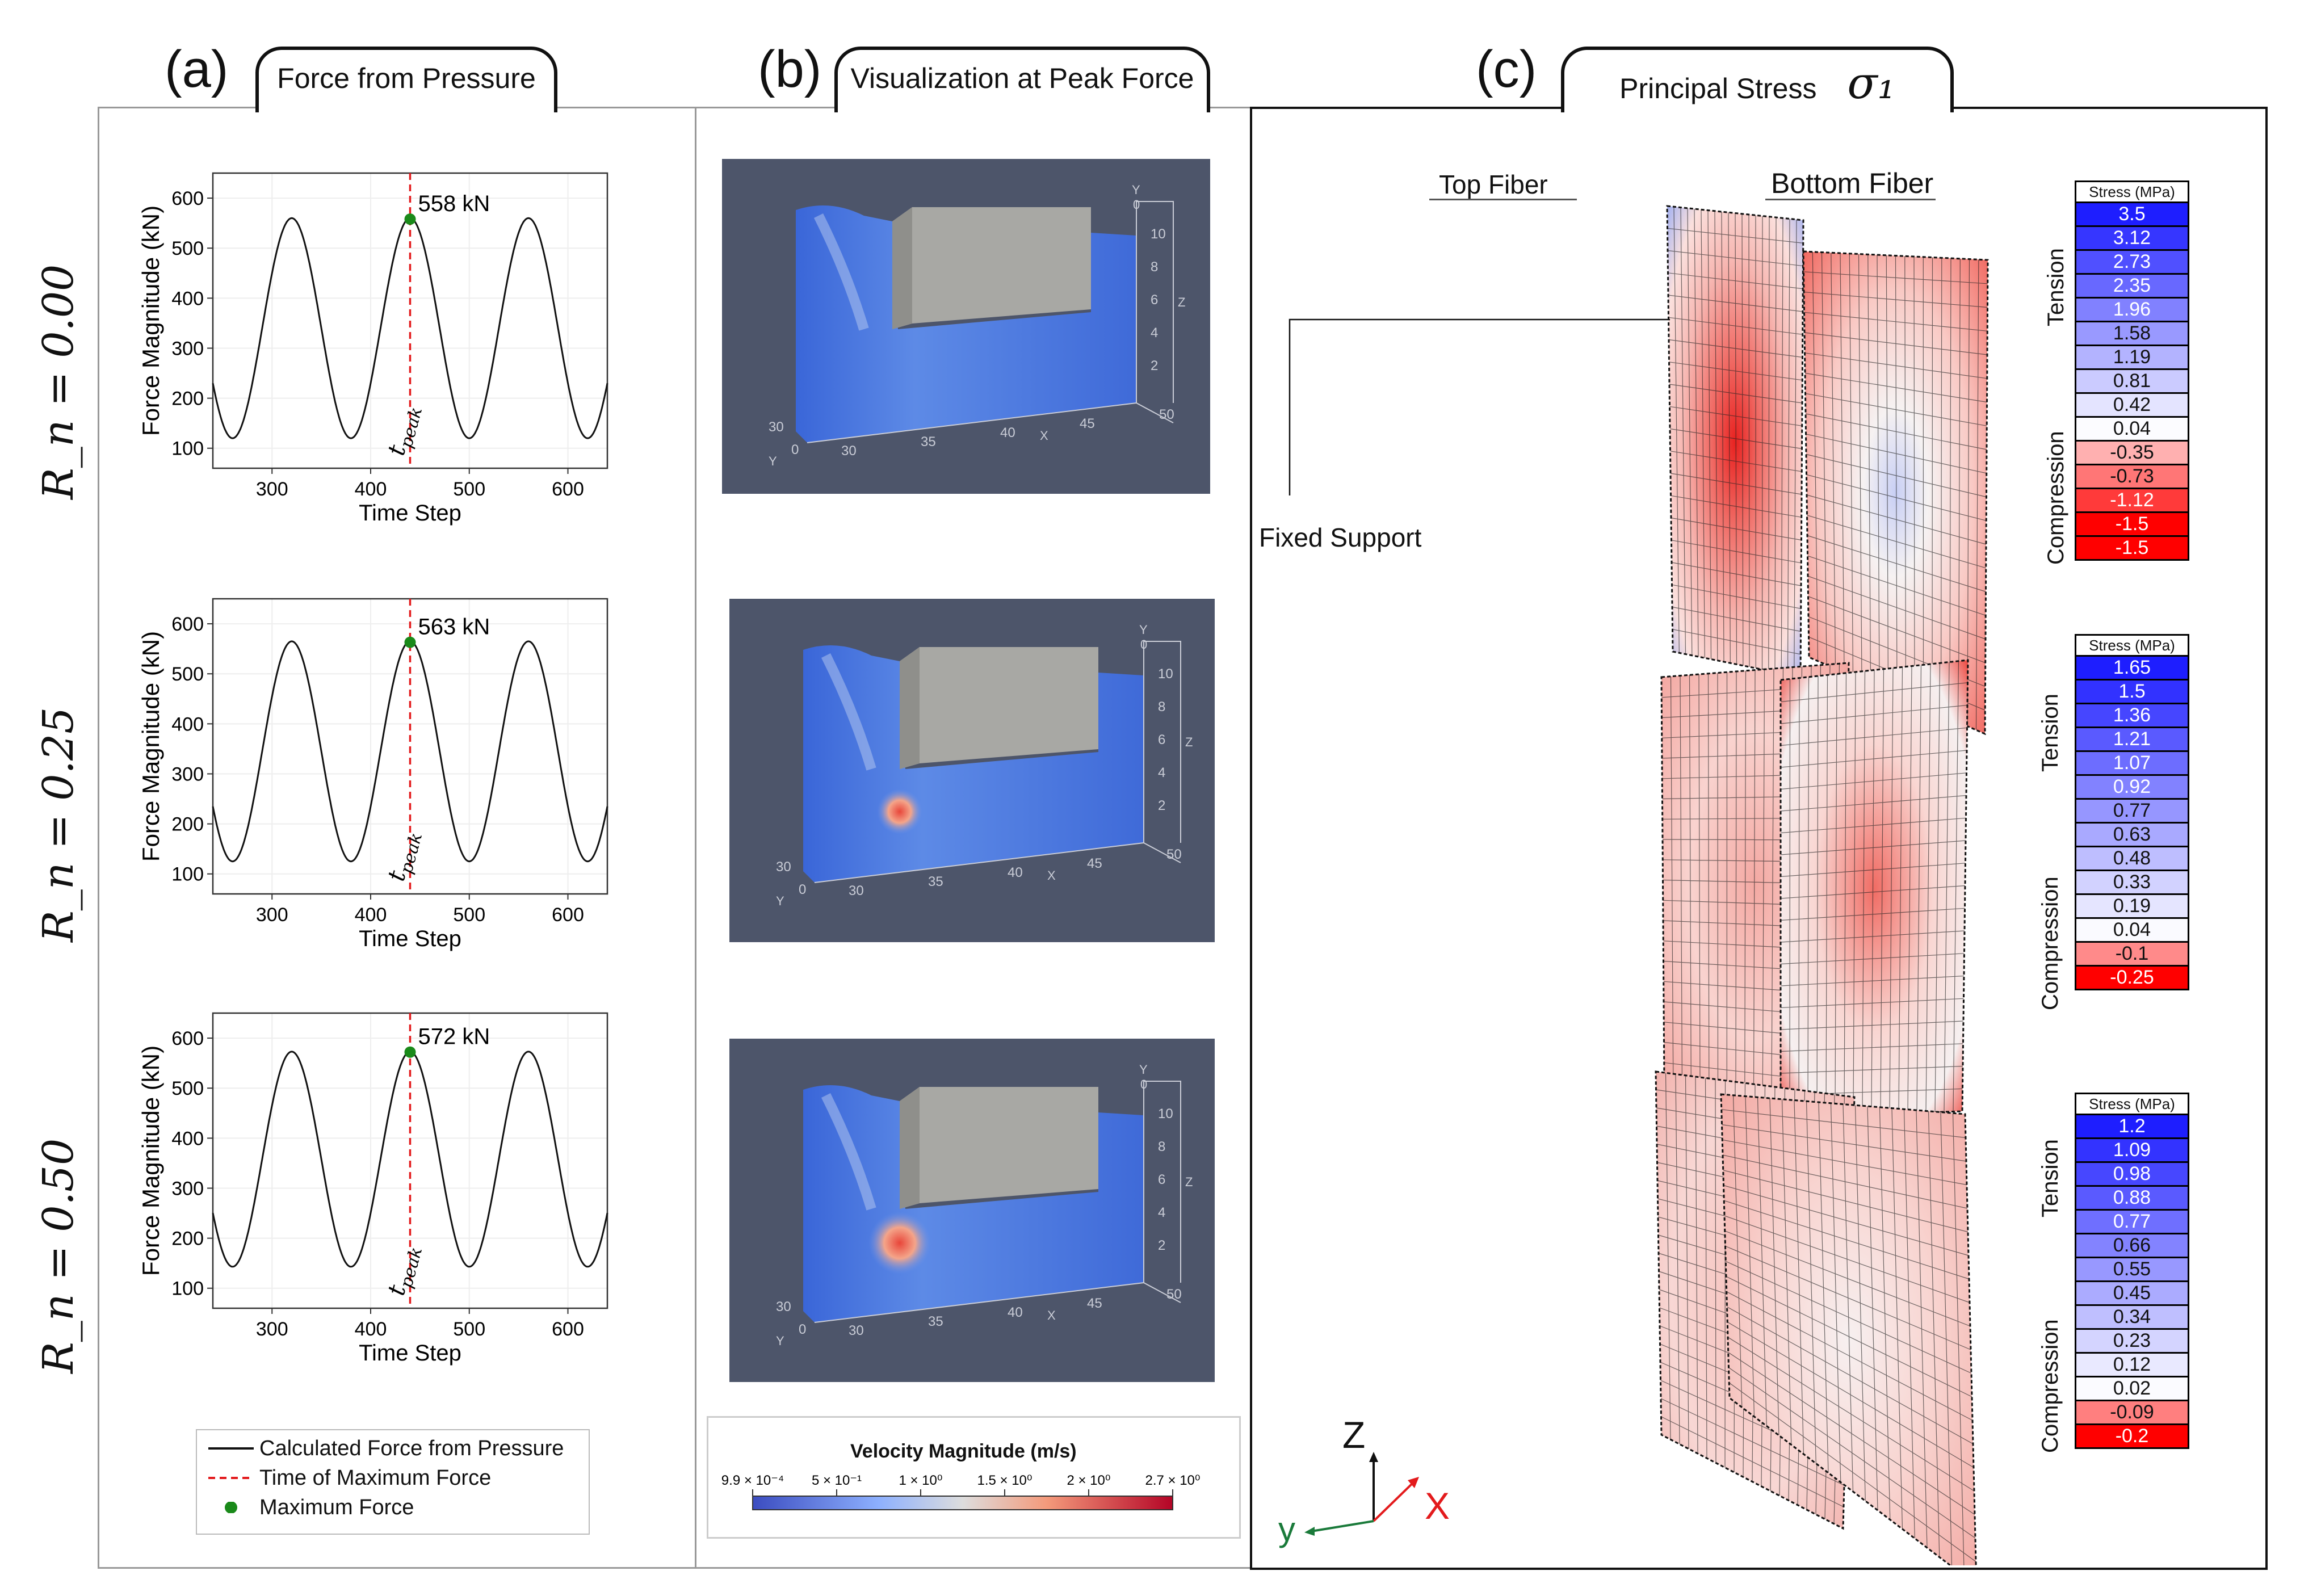 The width and height of the screenshot is (2300, 1596). I want to click on t-peak-label: tpeak, so click(404, 856).